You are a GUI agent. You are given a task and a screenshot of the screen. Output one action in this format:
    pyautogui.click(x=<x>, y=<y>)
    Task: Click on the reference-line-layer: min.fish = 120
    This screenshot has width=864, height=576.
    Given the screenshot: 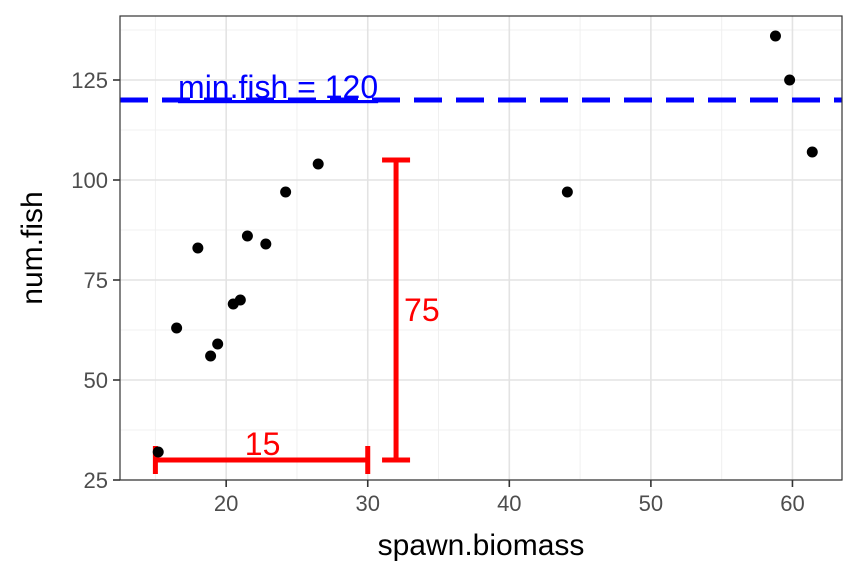 What is the action you would take?
    pyautogui.click(x=481, y=87)
    